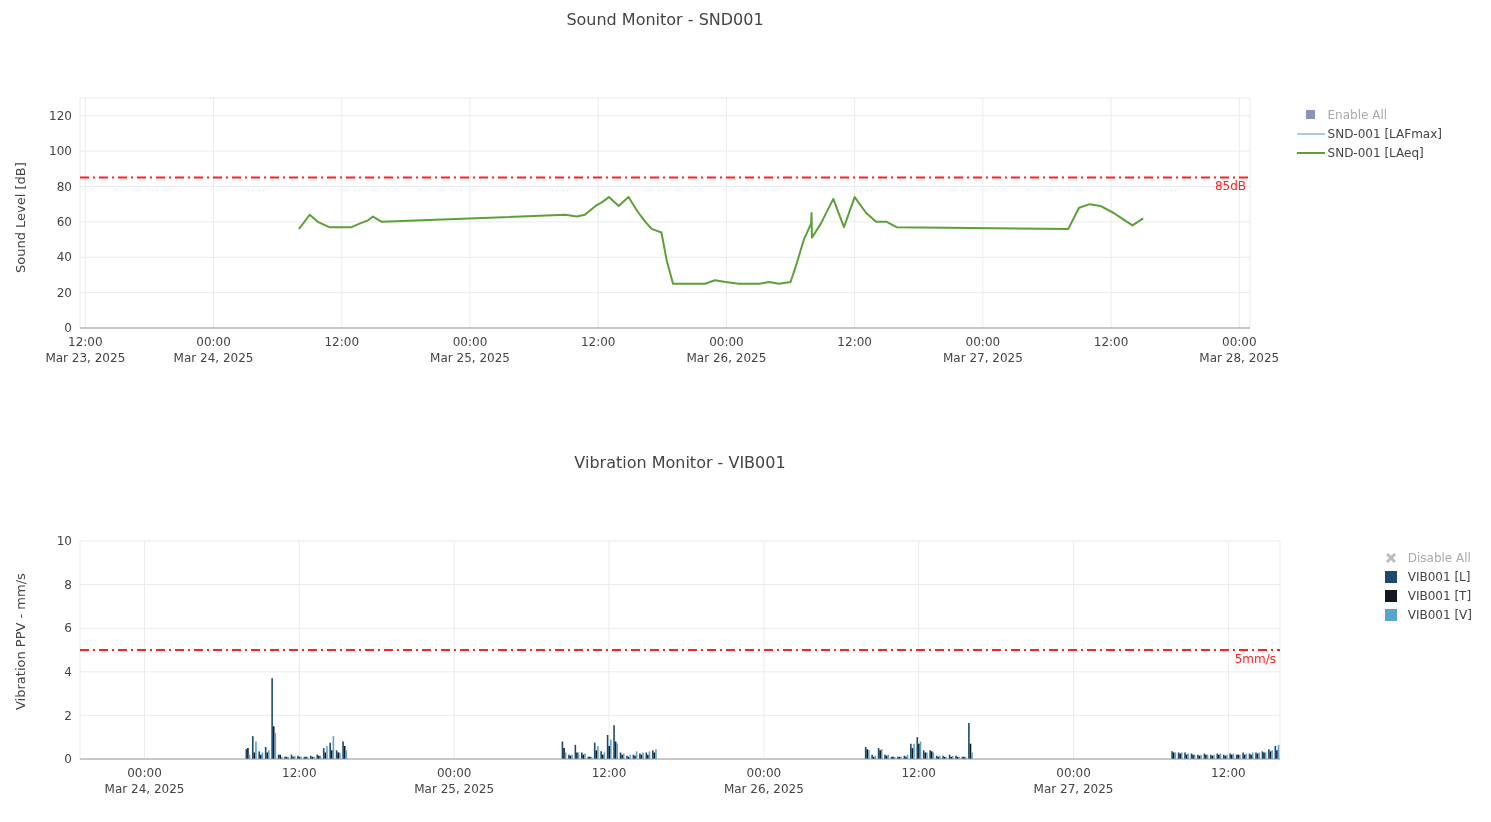  Describe the element at coordinates (20, 217) in the screenshot. I see `y-axis-title: Sound Level [dB]` at that location.